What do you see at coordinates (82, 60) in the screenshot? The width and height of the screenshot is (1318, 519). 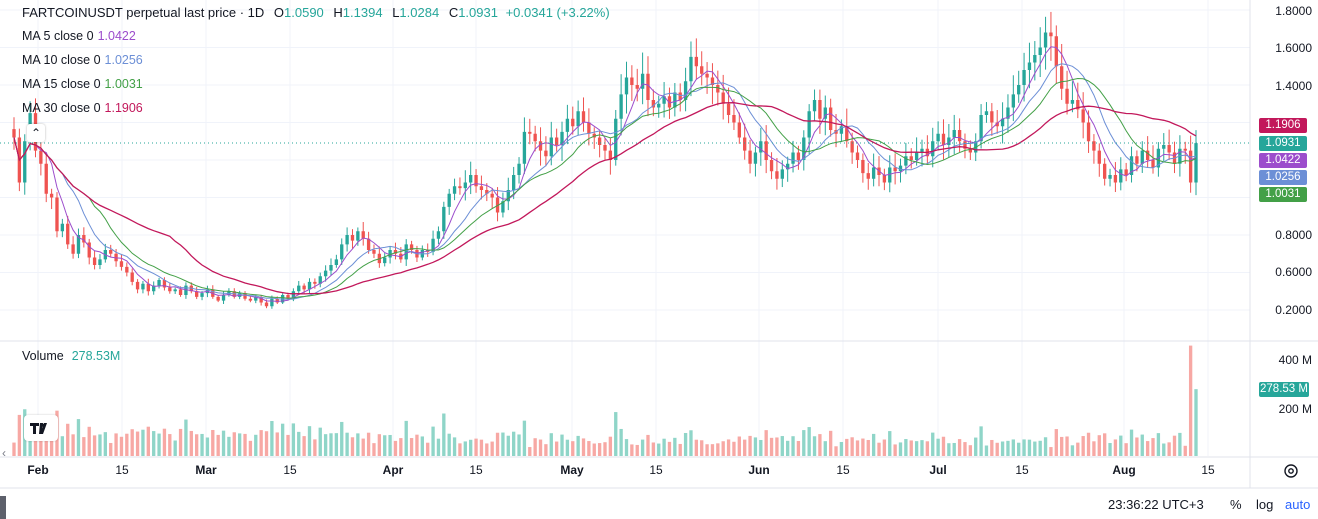 I see `ma10-legend: MA 10 close 0 1.0256` at bounding box center [82, 60].